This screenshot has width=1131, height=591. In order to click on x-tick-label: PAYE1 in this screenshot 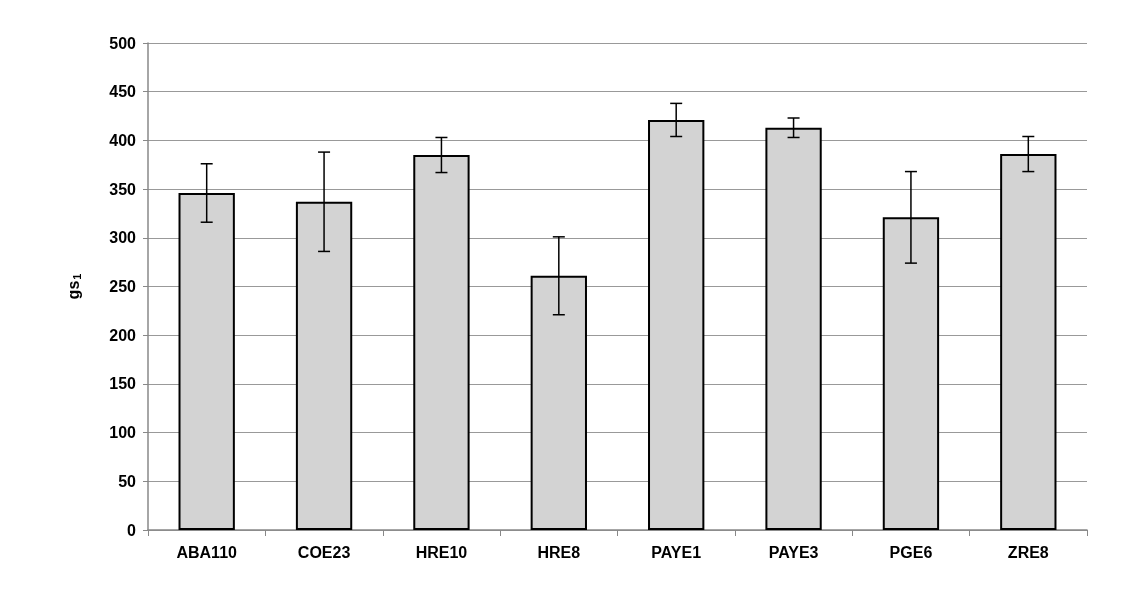, I will do `click(676, 552)`.